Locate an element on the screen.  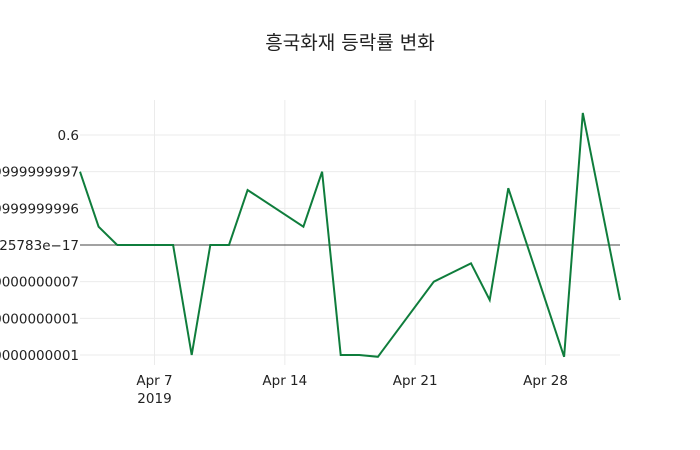
y-tick-label: −0.2000000000000007 is located at coordinates (39, 283).